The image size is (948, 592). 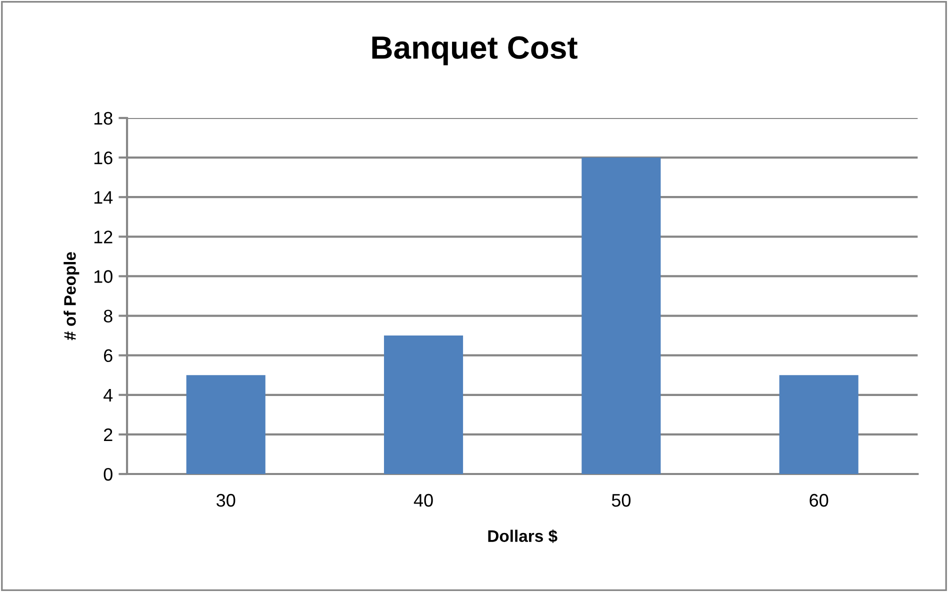 What do you see at coordinates (103, 118) in the screenshot?
I see `y-tick-label: 18` at bounding box center [103, 118].